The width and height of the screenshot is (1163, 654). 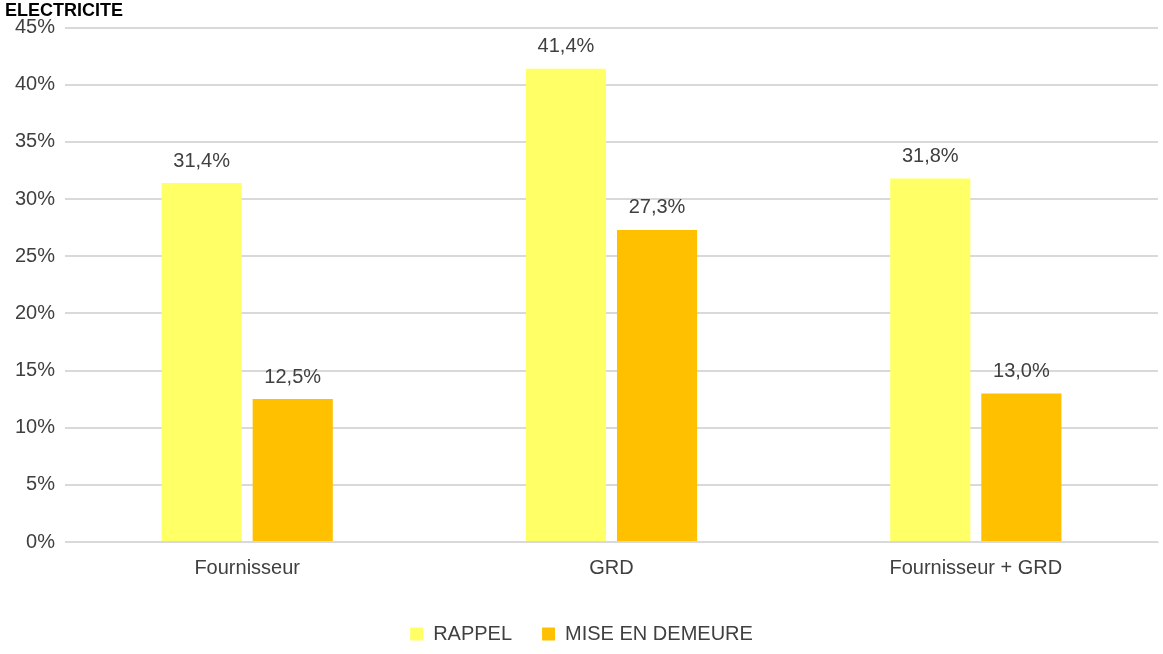 I want to click on data-label: 31,4%, so click(x=202, y=159).